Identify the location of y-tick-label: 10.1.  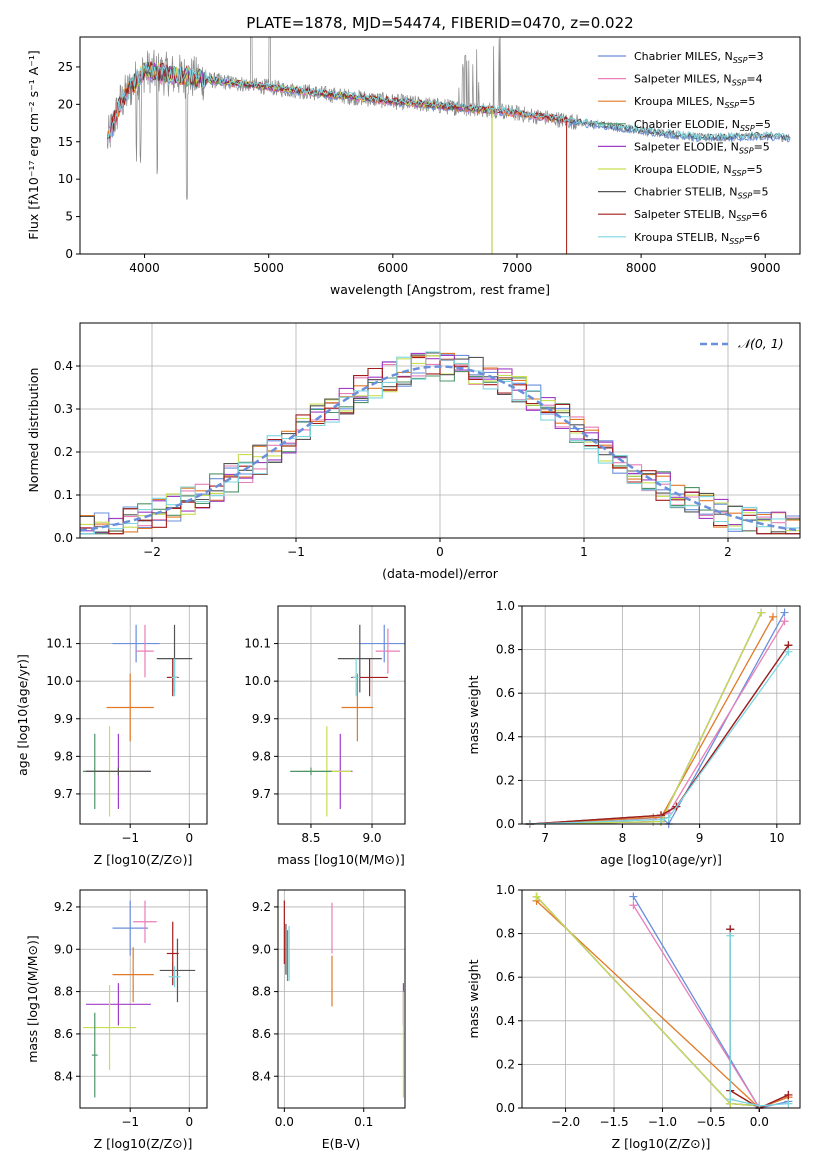
(257, 644).